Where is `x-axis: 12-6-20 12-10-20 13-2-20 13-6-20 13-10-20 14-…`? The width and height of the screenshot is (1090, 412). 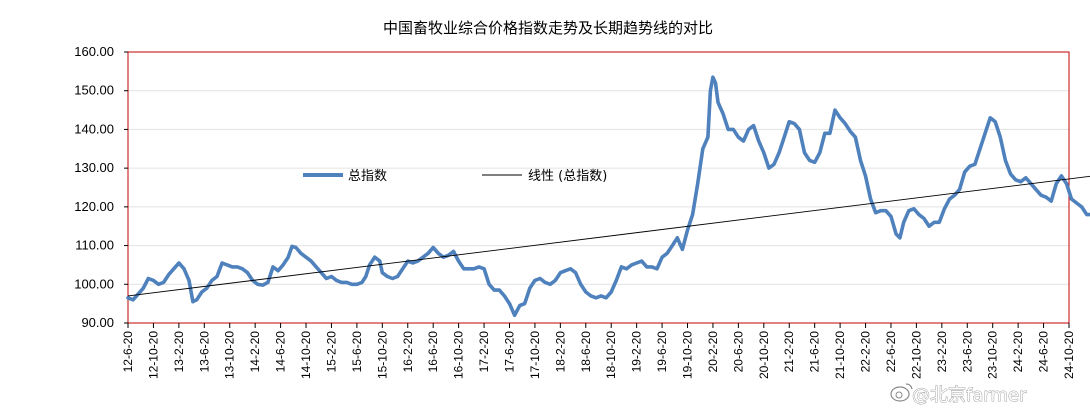 x-axis: 12-6-20 12-10-20 13-2-20 13-6-20 13-10-20 14-… is located at coordinates (598, 351).